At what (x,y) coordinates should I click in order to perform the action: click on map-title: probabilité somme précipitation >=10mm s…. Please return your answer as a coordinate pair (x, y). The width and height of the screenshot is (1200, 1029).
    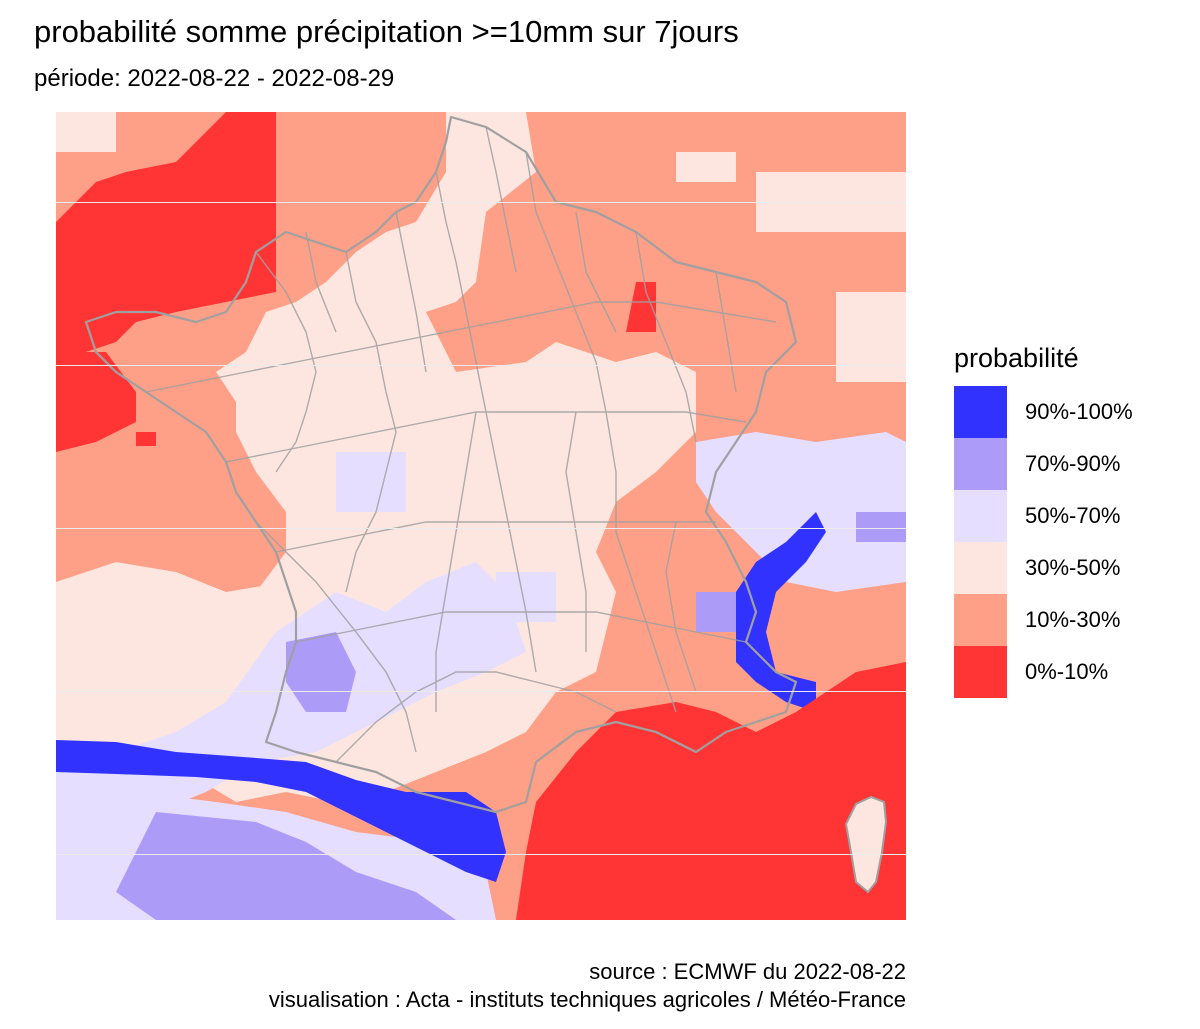
    Looking at the image, I should click on (386, 31).